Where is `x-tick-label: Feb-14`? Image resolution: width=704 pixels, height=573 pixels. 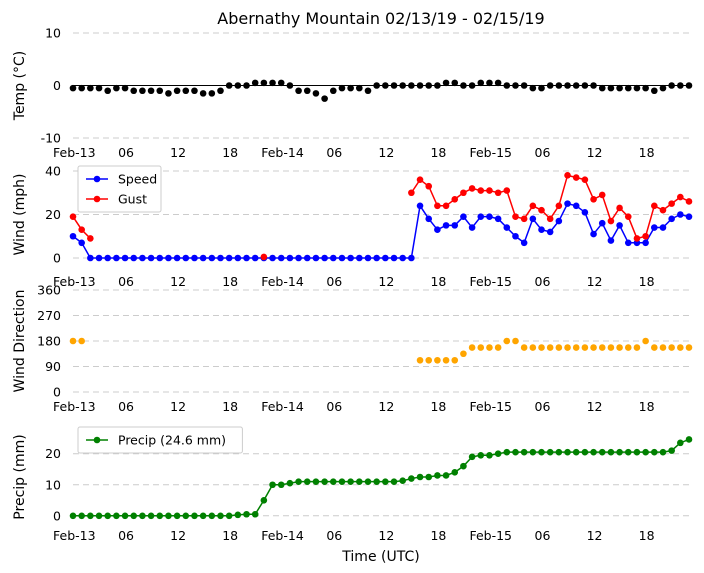 x-tick-label: Feb-14 is located at coordinates (282, 406).